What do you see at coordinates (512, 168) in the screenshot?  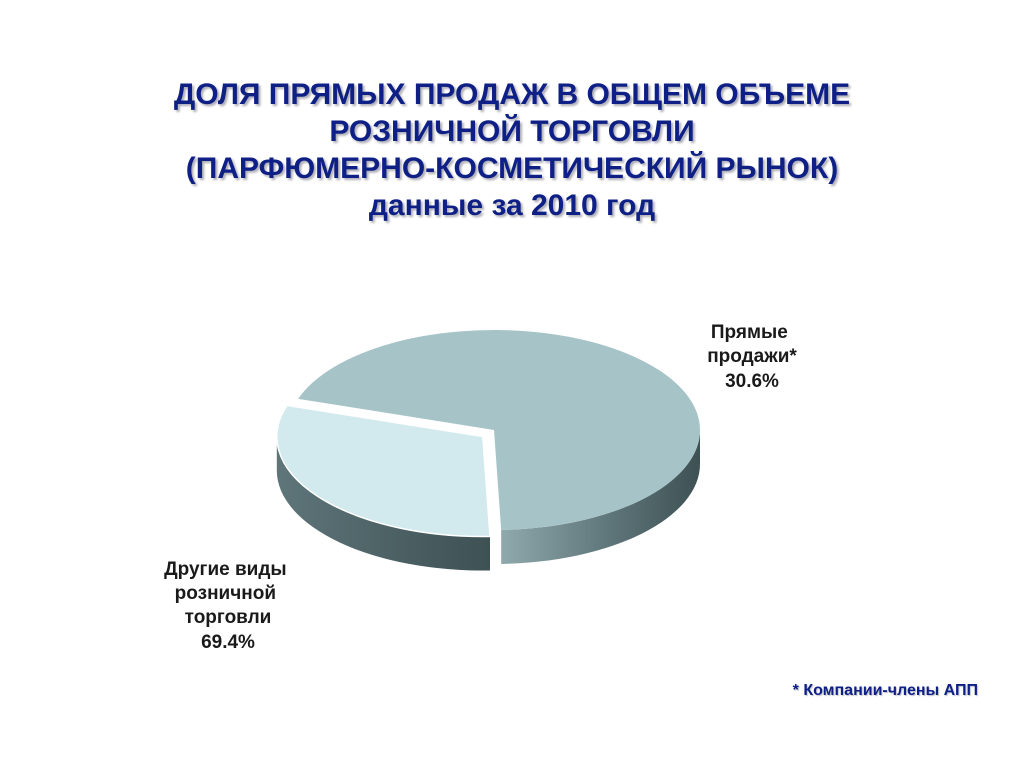 I see `title-line-3: (ПАРФЮМЕРНО-КОСМЕТИЧЕСКИЙ РЫНОК)` at bounding box center [512, 168].